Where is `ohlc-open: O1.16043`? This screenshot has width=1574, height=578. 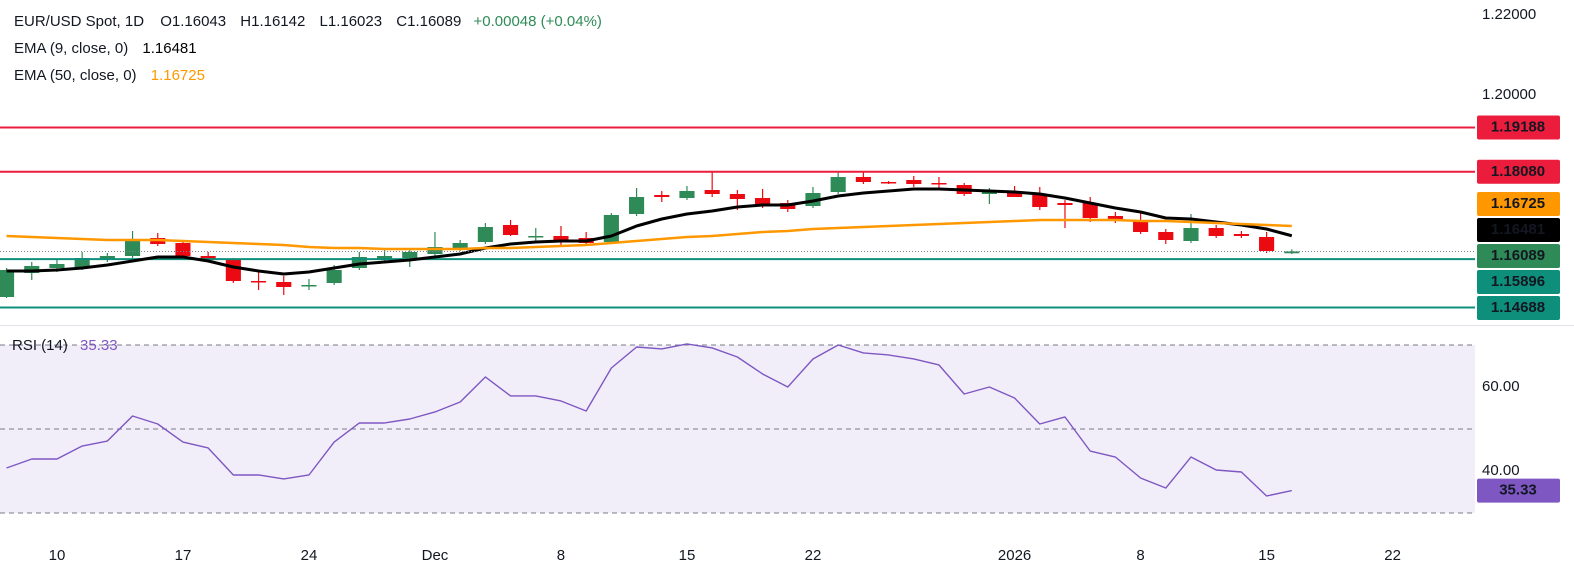
ohlc-open: O1.16043 is located at coordinates (193, 21).